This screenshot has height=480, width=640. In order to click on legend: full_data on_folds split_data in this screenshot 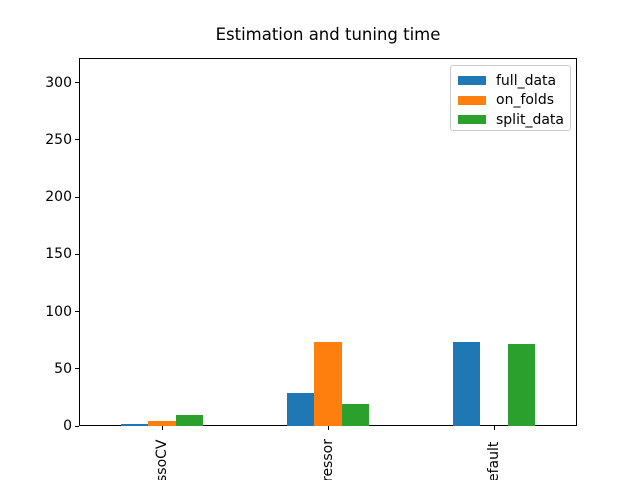, I will do `click(510, 98)`.